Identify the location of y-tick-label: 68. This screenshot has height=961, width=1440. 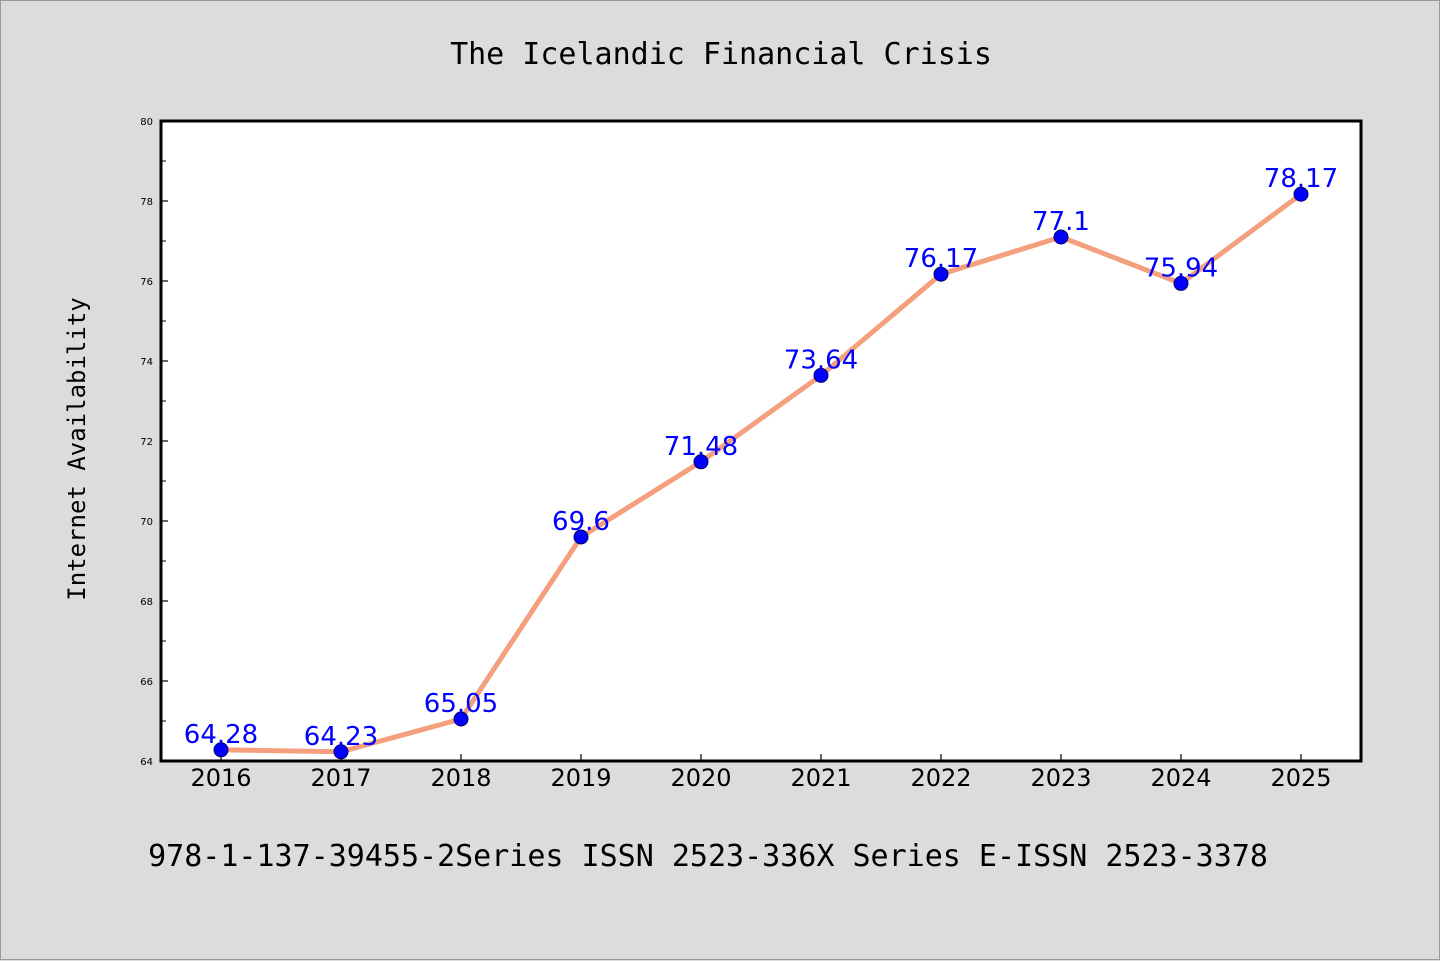
(146, 602).